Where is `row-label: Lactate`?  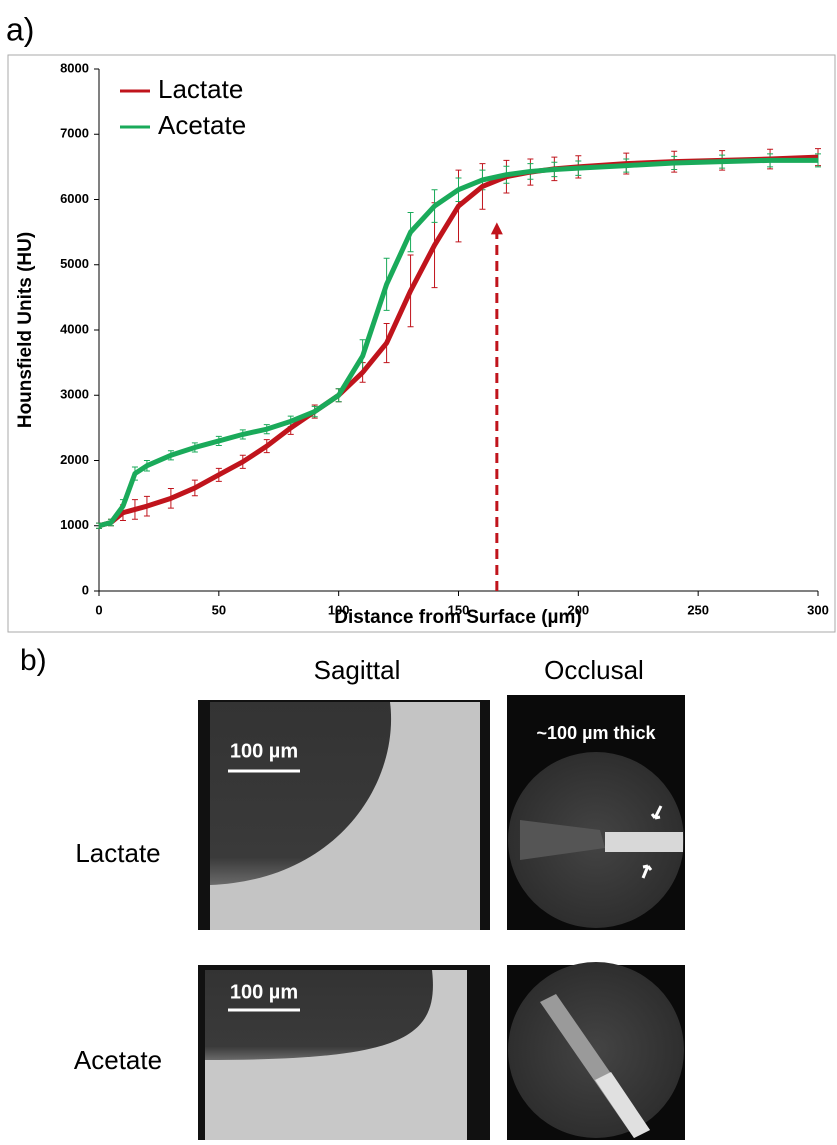
row-label: Lactate is located at coordinates (117, 853).